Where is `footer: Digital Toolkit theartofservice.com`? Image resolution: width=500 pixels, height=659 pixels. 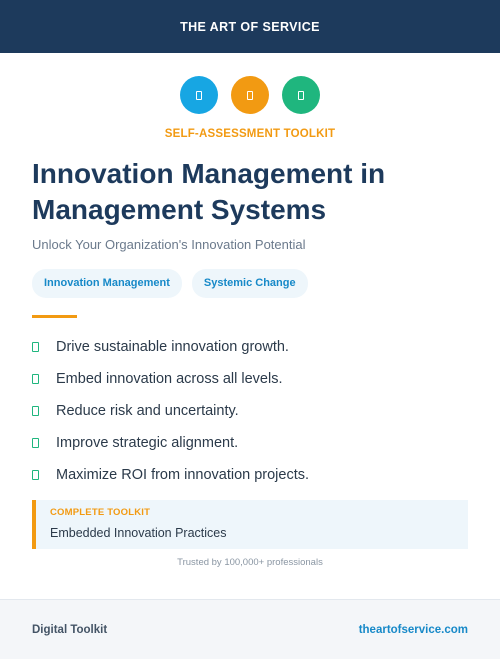 footer: Digital Toolkit theartofservice.com is located at coordinates (250, 629).